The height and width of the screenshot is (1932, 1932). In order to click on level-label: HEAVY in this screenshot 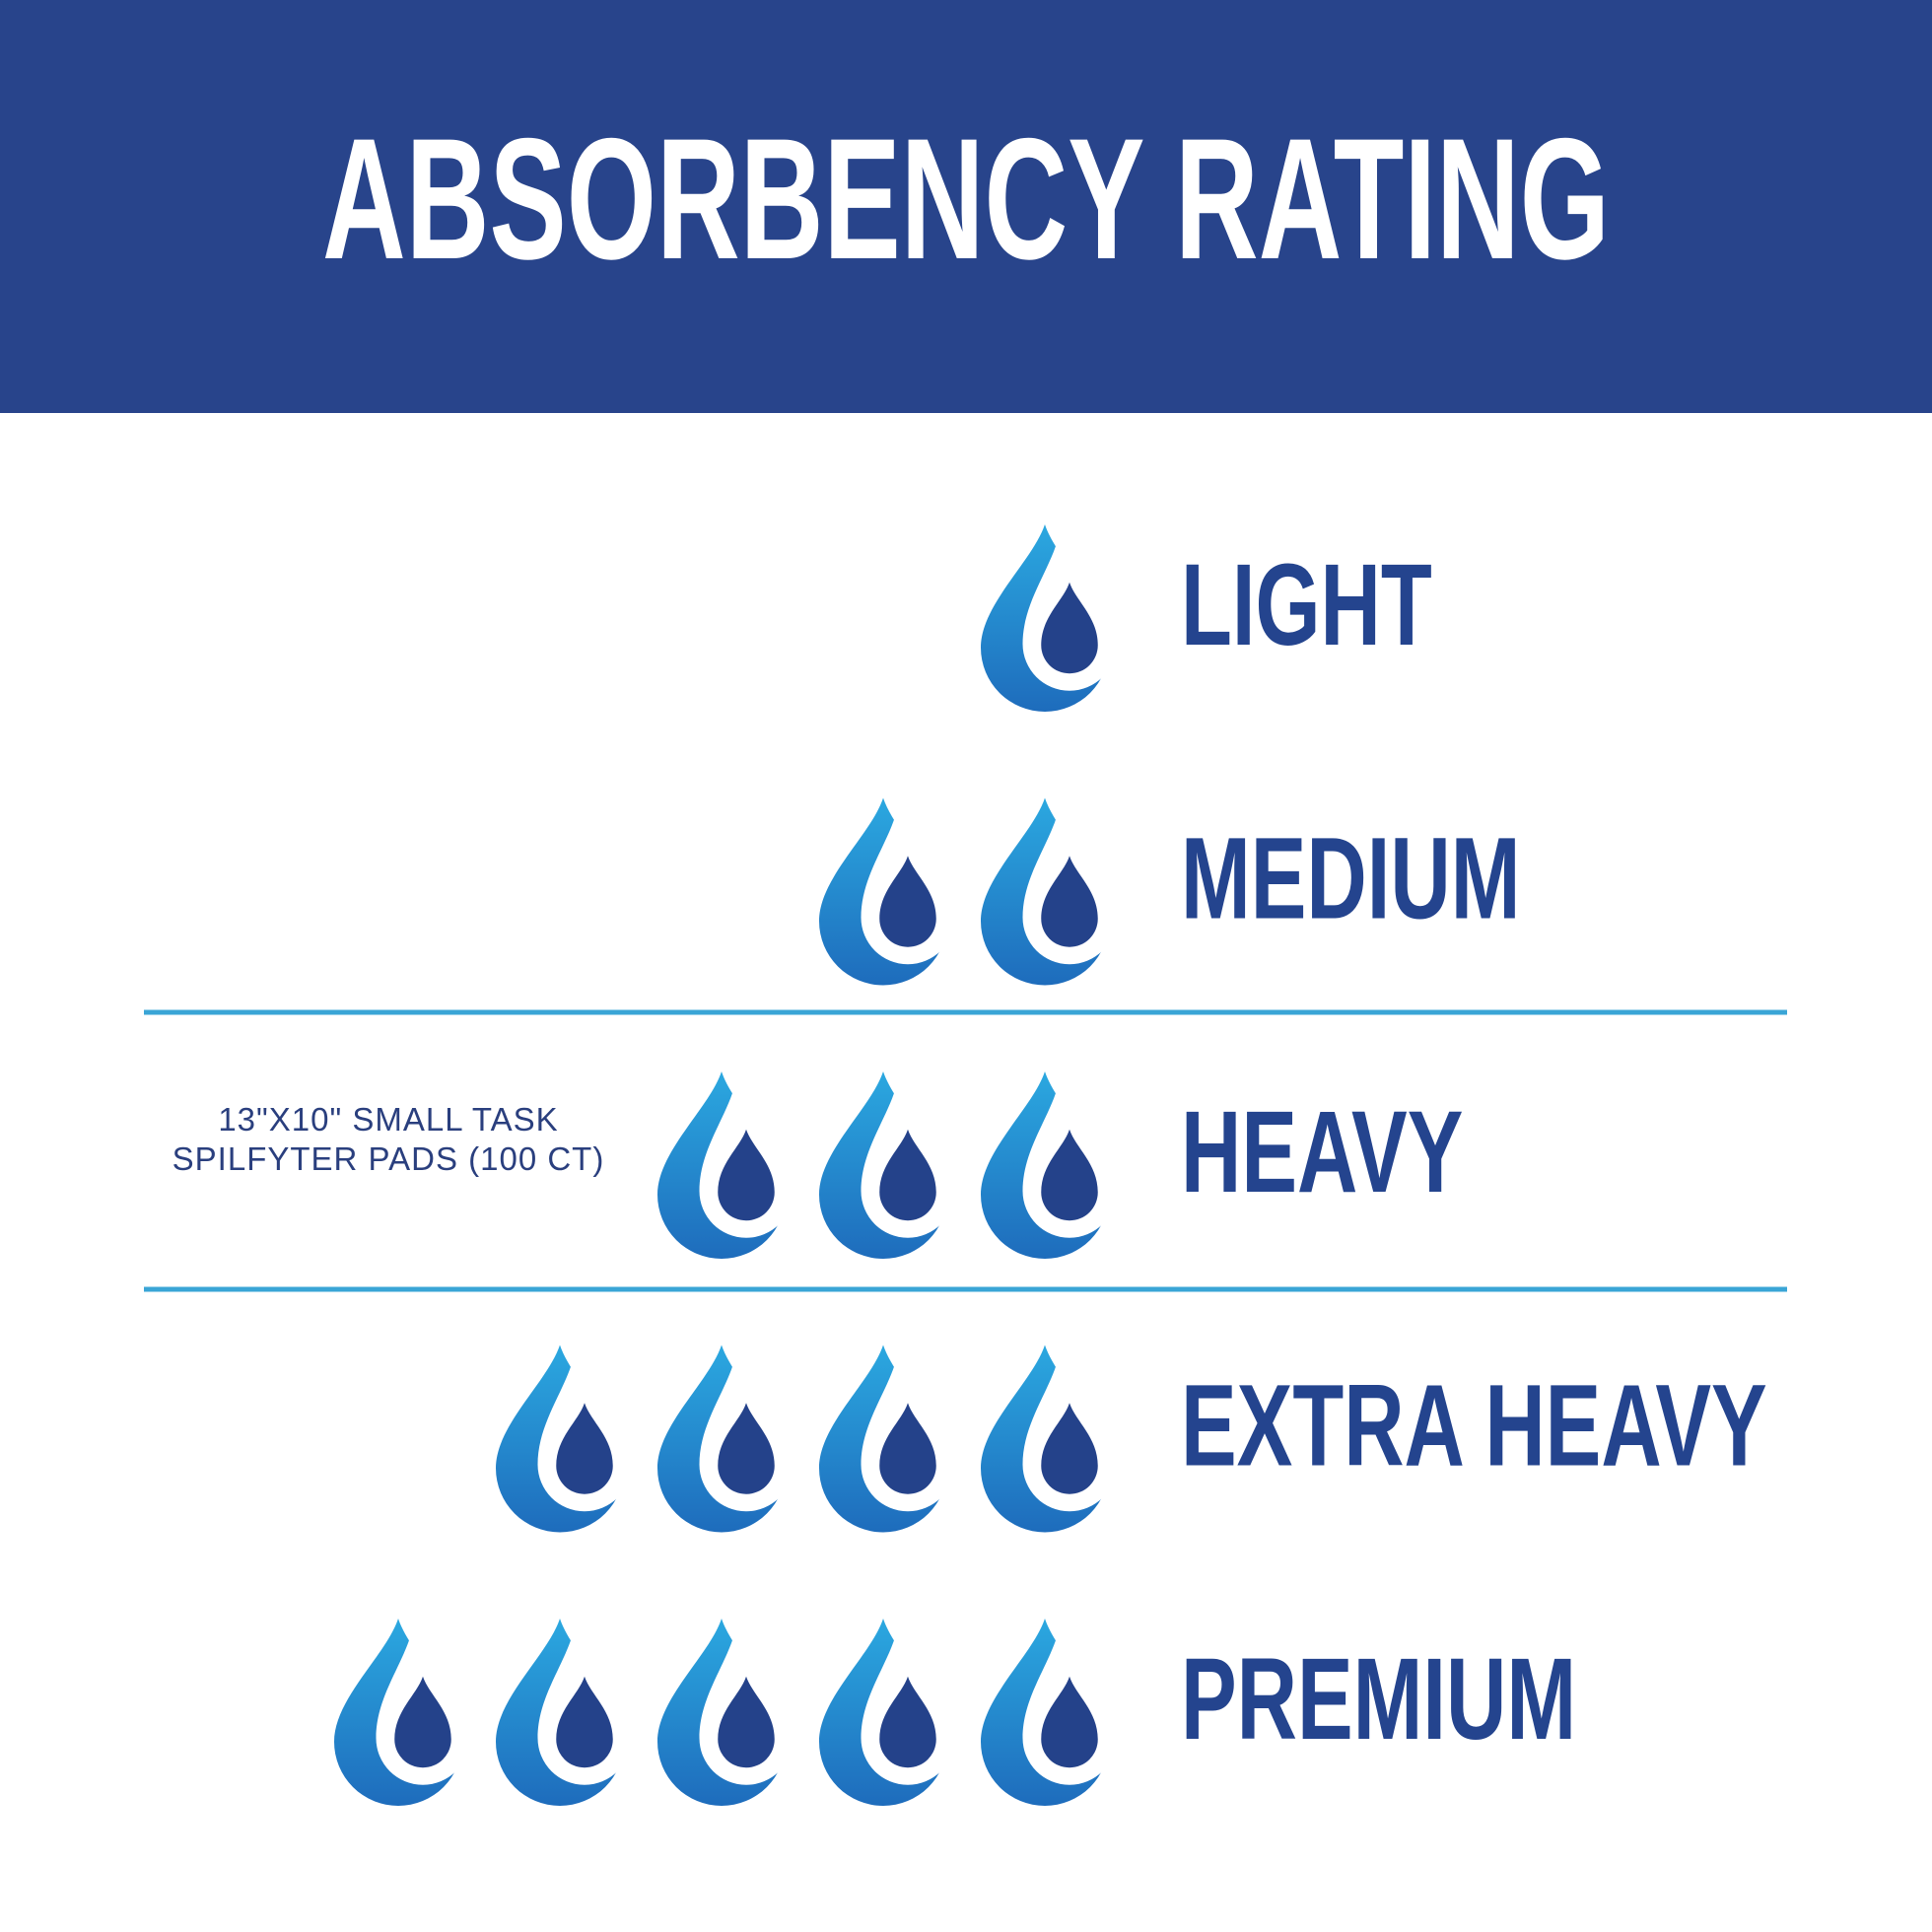, I will do `click(1322, 1151)`.